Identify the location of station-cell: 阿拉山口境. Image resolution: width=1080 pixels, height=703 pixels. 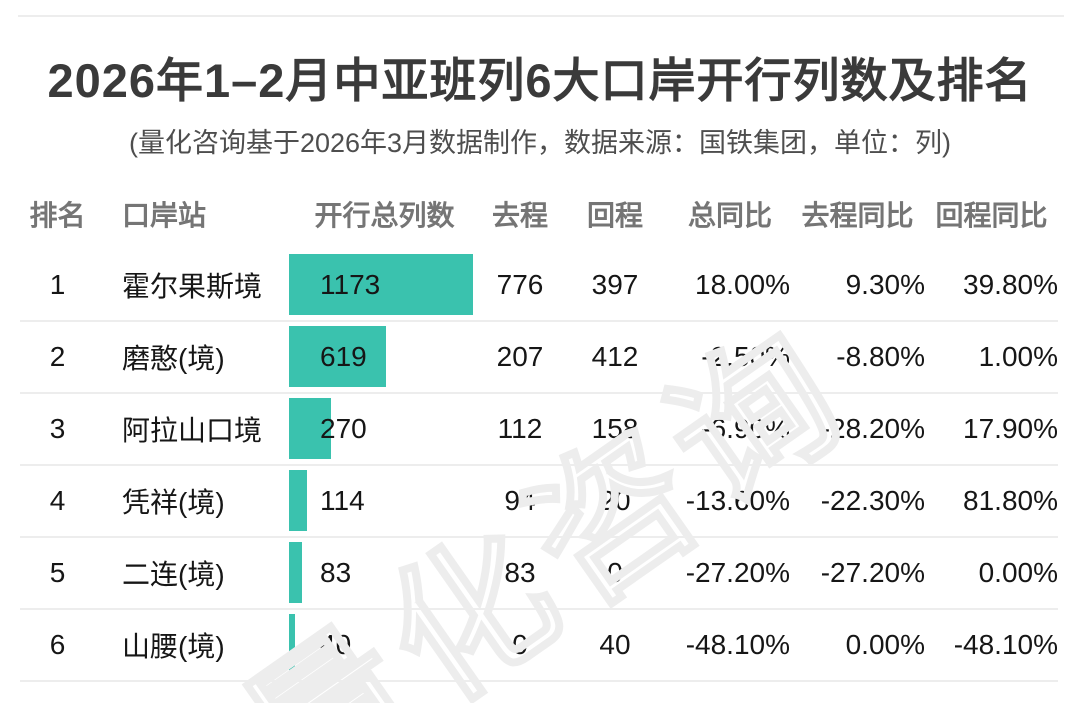
(192, 430).